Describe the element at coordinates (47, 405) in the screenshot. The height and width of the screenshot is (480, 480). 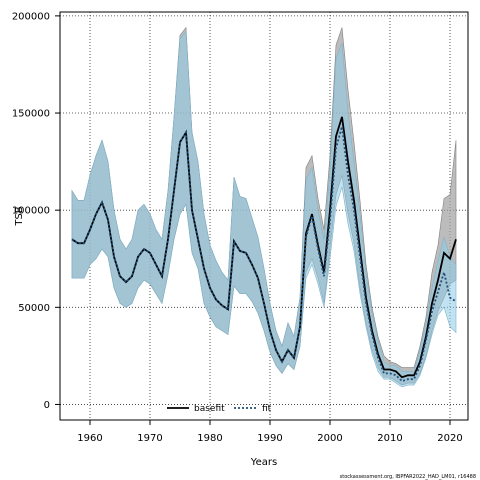
I see `y-tick-label: 0` at that location.